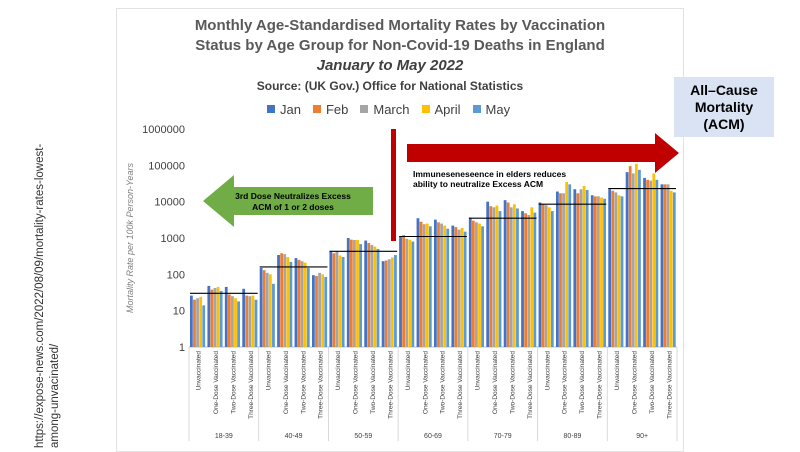  What do you see at coordinates (330, 109) in the screenshot?
I see `legend-item-feb: Feb` at bounding box center [330, 109].